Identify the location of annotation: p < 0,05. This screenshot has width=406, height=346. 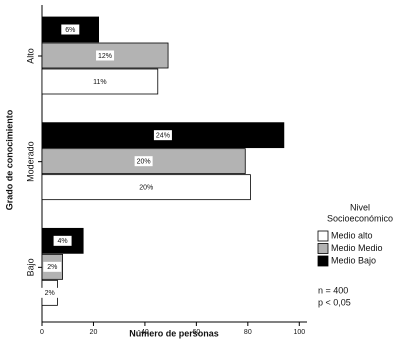
(334, 302).